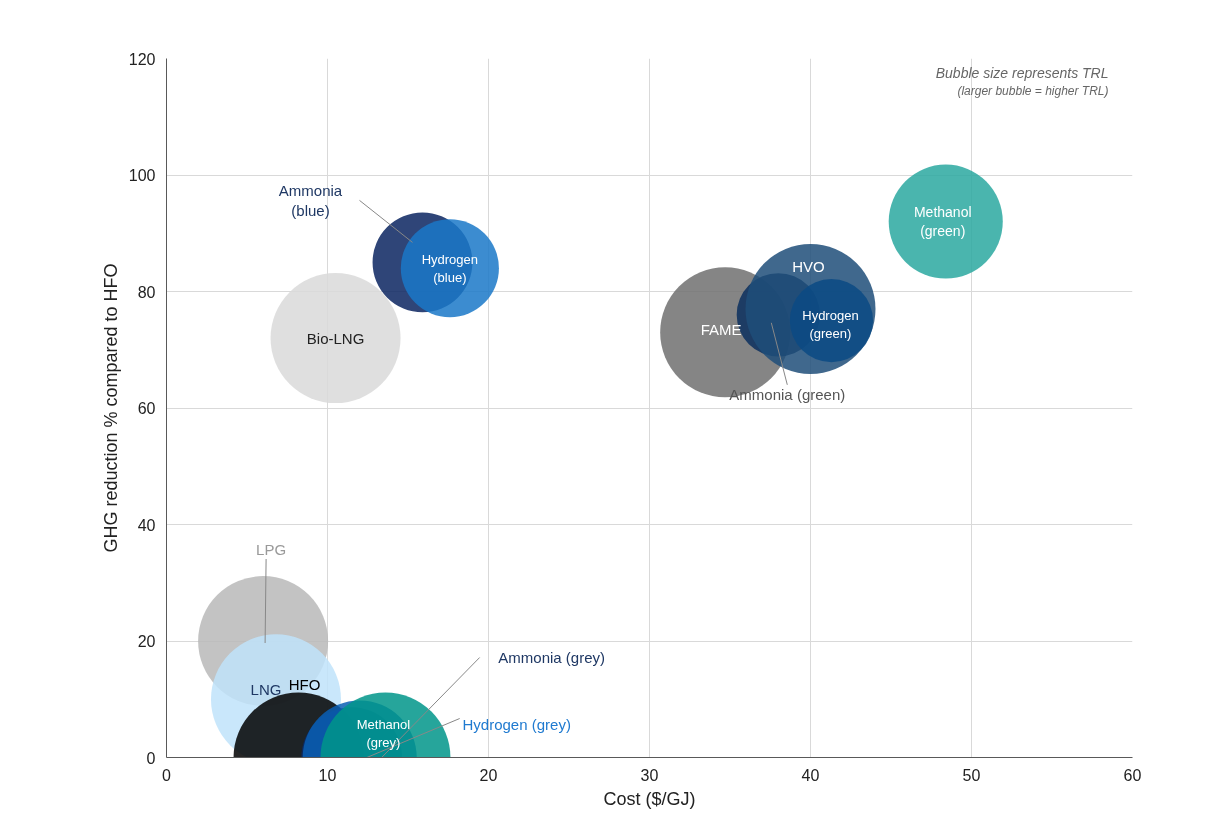  What do you see at coordinates (942, 222) in the screenshot?
I see `series-label: Methanol (green)` at bounding box center [942, 222].